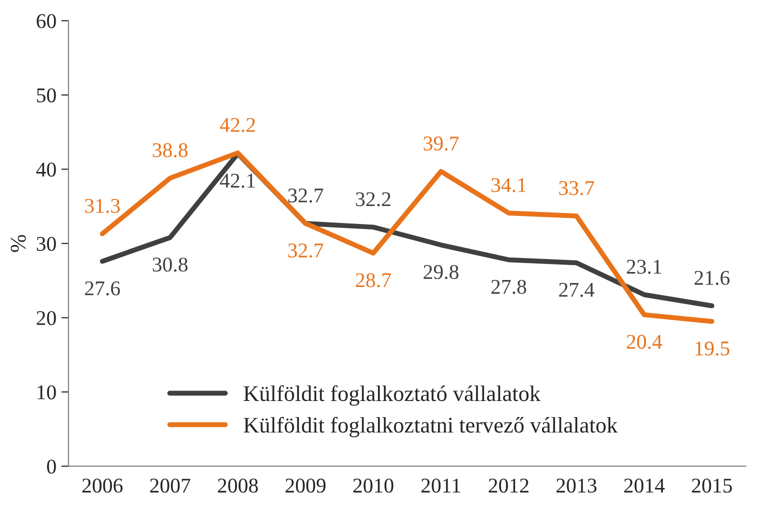  Describe the element at coordinates (102, 485) in the screenshot. I see `x-tick-label: 2006` at that location.